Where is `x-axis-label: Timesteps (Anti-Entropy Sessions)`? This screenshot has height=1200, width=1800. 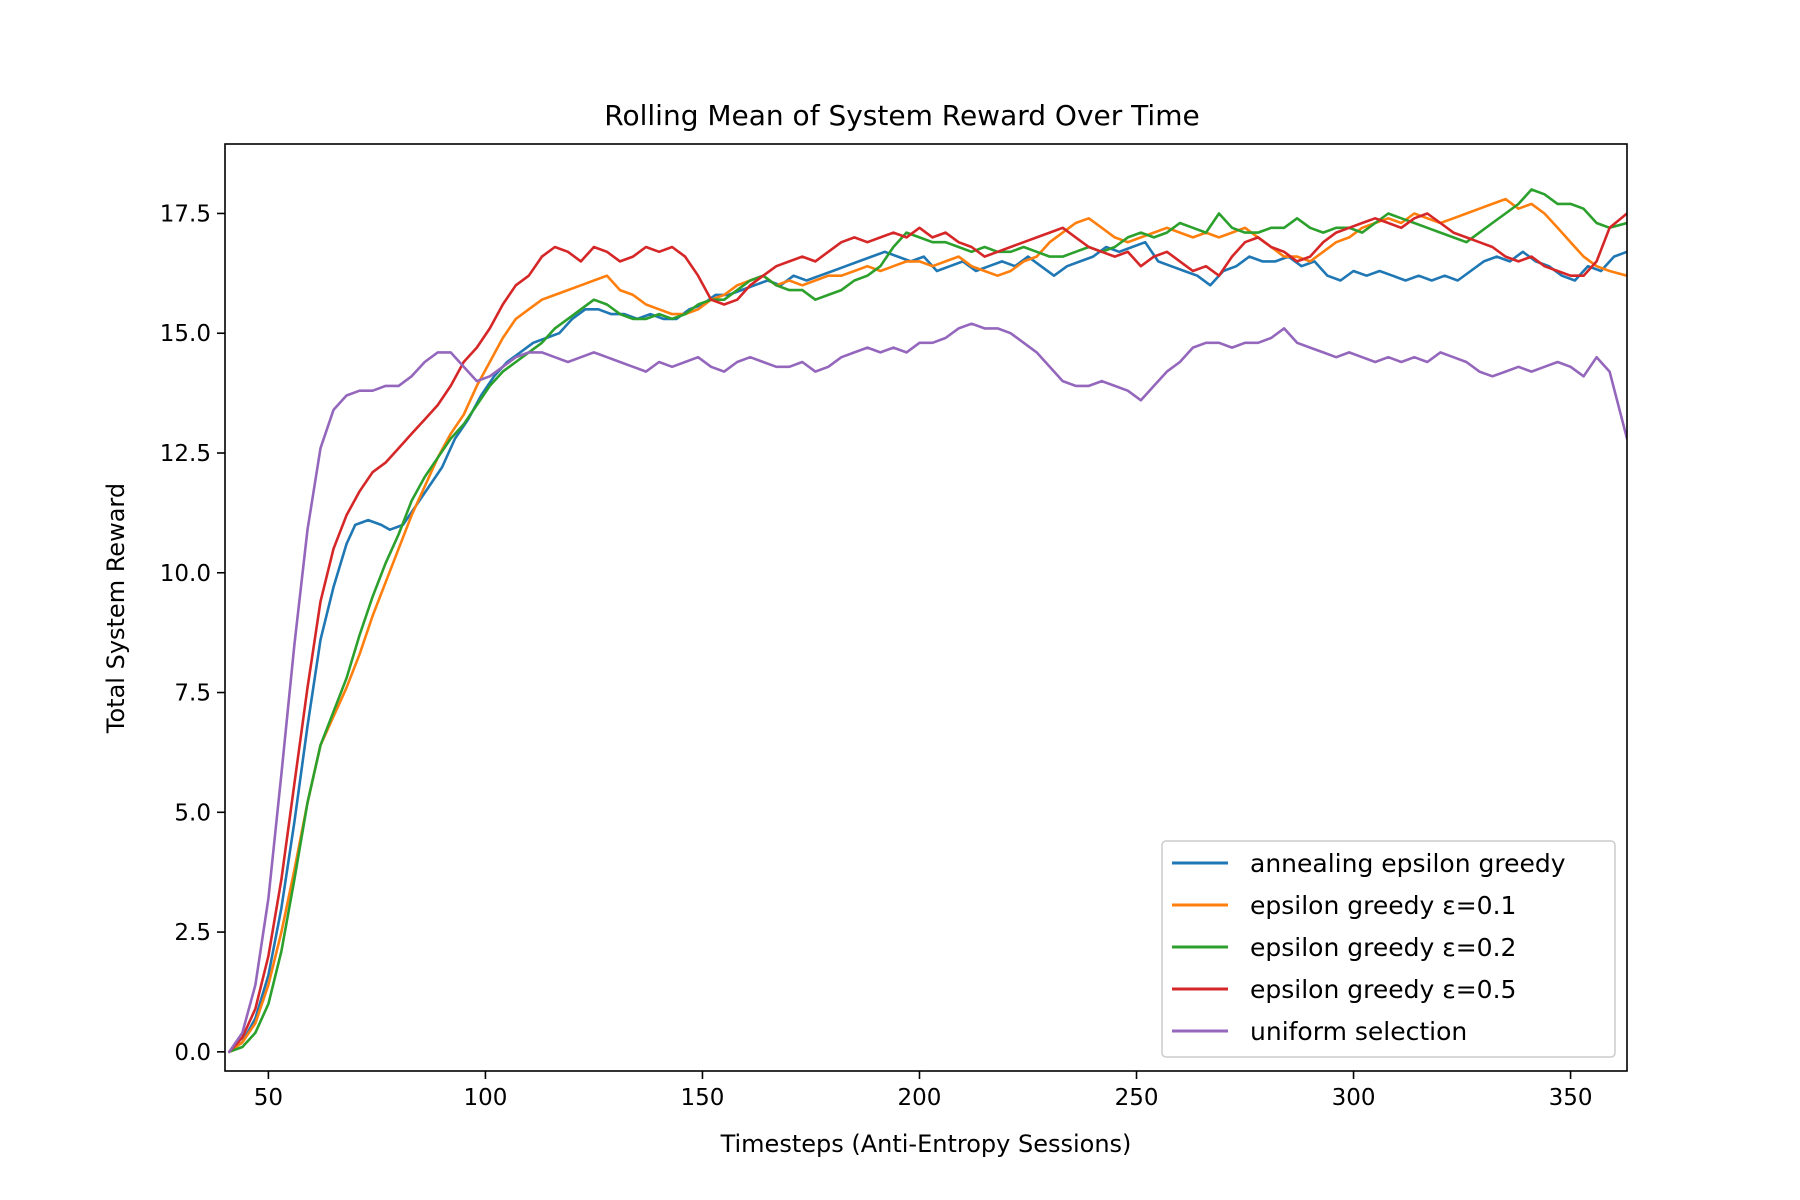 x-axis-label: Timesteps (Anti-Entropy Sessions) is located at coordinates (926, 1144).